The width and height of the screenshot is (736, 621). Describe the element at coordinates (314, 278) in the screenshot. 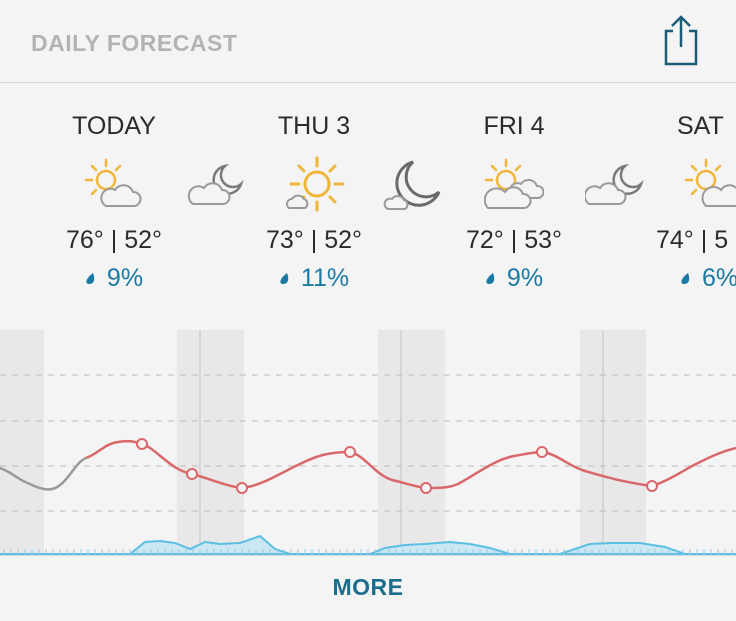

I see `day-precip: 11%` at that location.